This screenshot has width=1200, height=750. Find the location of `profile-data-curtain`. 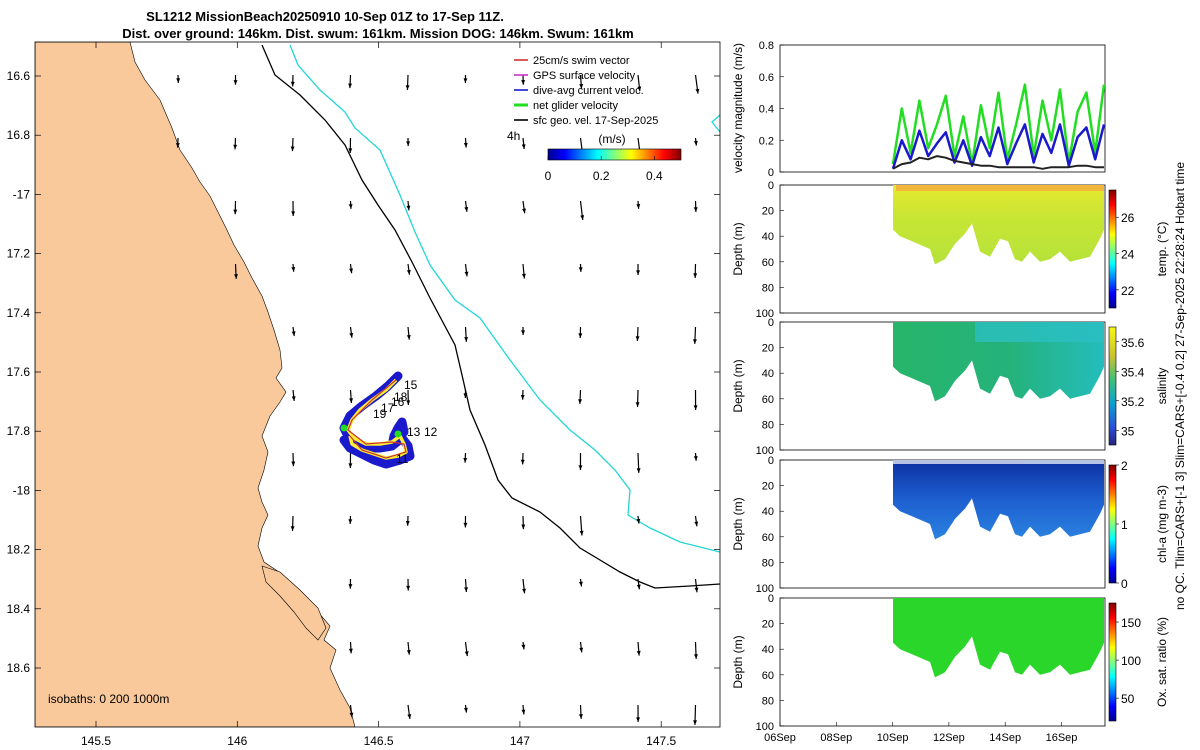

profile-data-curtain is located at coordinates (998, 500).